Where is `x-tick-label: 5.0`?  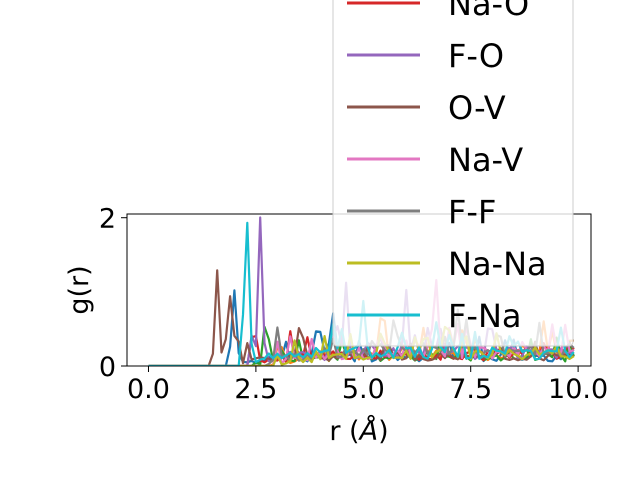
x-tick-label: 5.0 is located at coordinates (363, 389).